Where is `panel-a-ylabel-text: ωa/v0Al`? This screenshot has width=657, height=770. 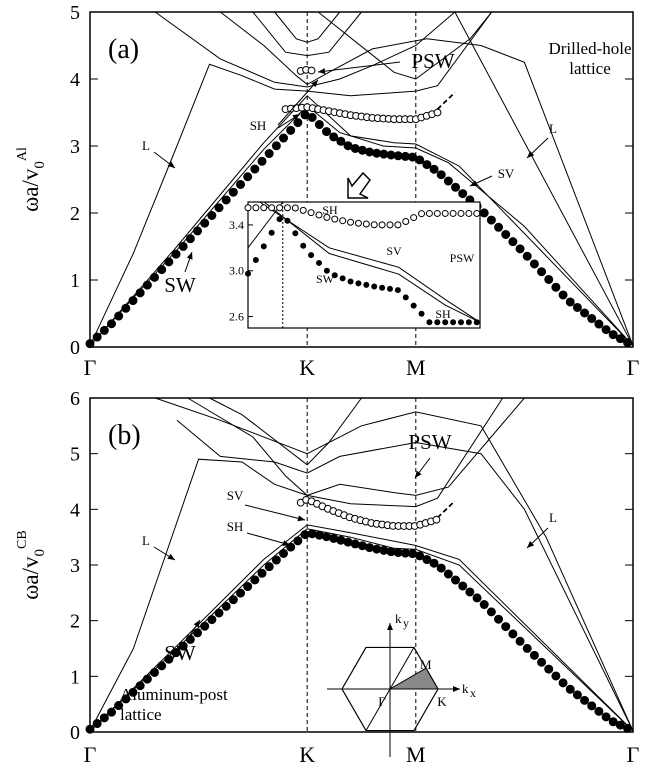
panel-a-ylabel-text: ωa/v0Al is located at coordinates (31, 179).